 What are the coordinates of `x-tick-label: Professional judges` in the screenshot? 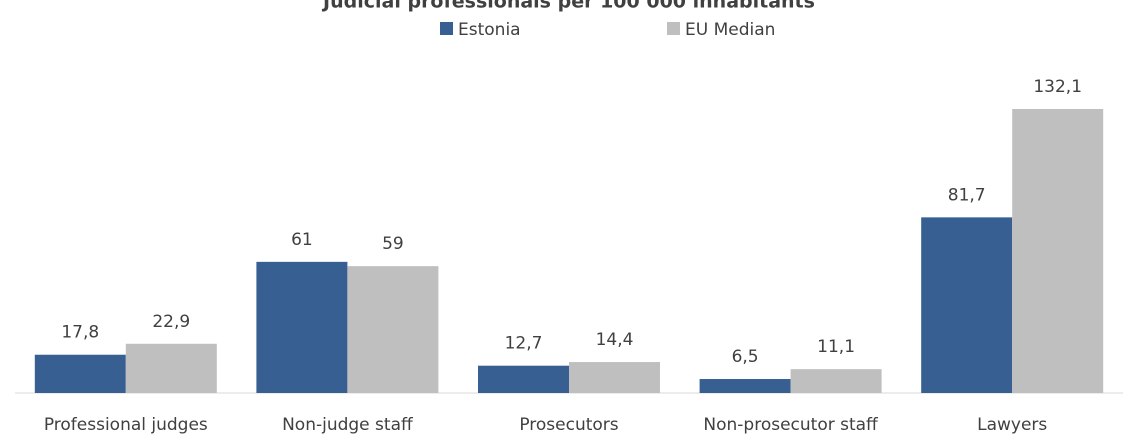 It's located at (126, 425).